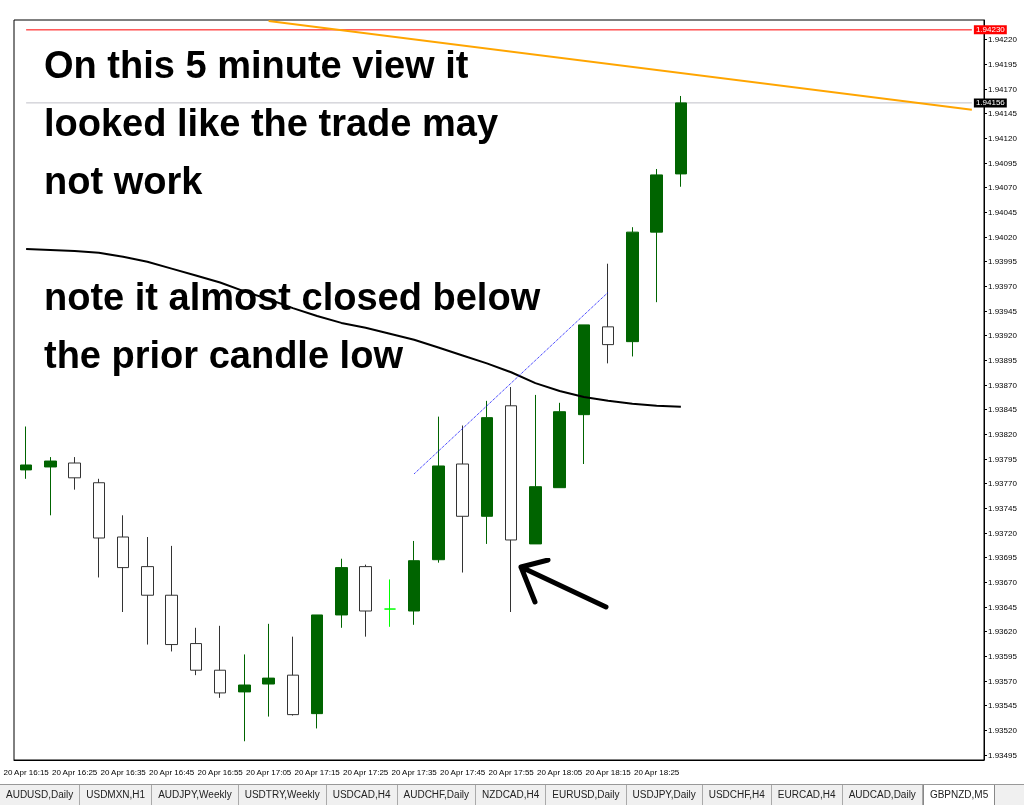 Image resolution: width=1024 pixels, height=805 pixels. I want to click on y-tick-label: 1.93795, so click(1003, 459).